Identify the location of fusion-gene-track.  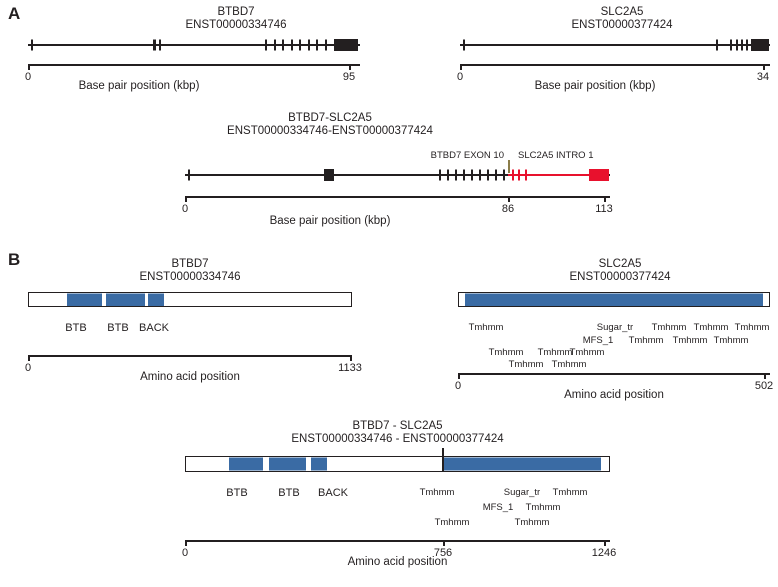
(397, 175).